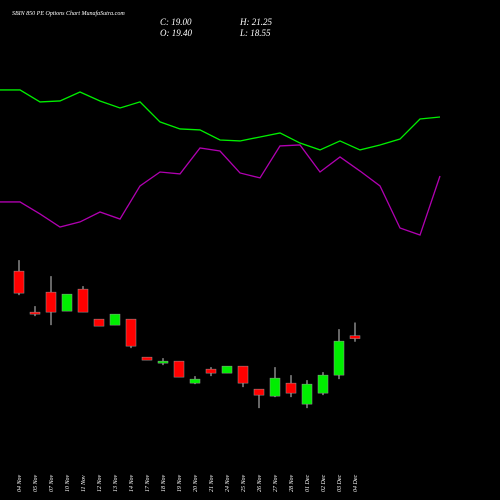  Describe the element at coordinates (308, 483) in the screenshot. I see `x-tick-label: 01 Dec` at that location.